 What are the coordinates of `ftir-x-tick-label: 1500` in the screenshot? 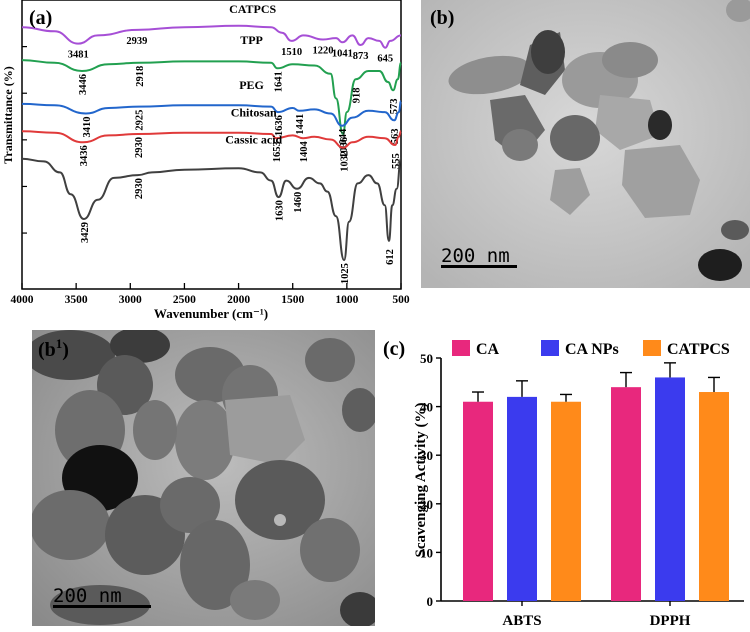 It's located at (292, 300).